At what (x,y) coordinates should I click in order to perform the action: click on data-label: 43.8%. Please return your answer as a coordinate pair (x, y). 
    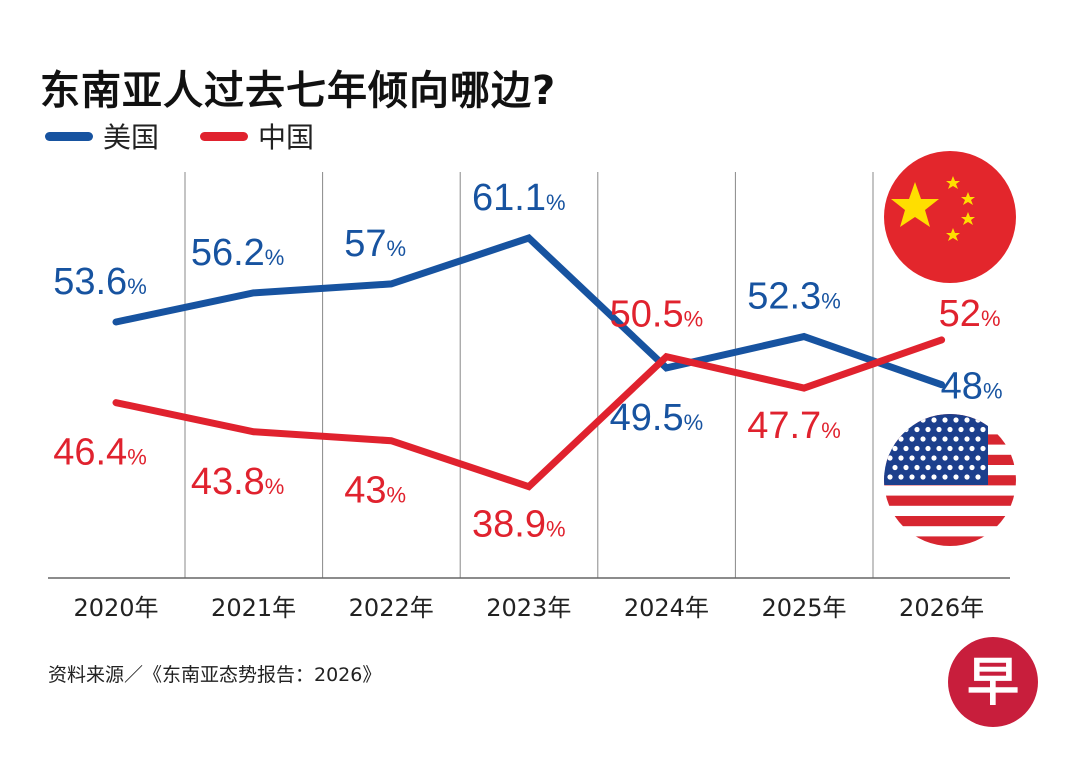
    Looking at the image, I should click on (238, 482).